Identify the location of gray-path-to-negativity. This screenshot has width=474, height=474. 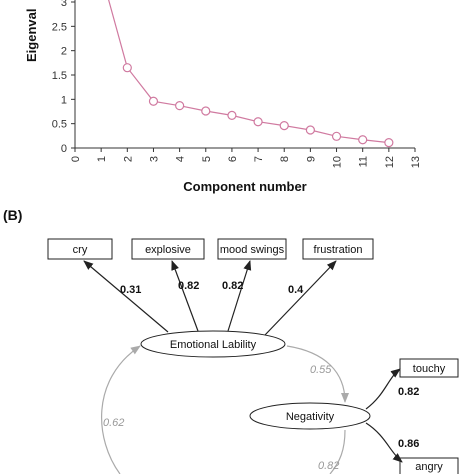
(317, 374).